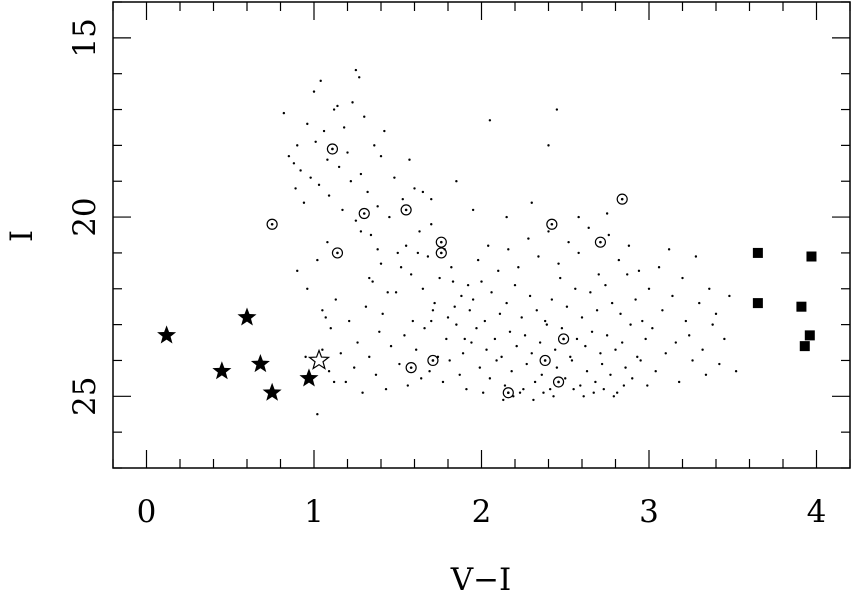  I want to click on y-tick-label: 20, so click(85, 216).